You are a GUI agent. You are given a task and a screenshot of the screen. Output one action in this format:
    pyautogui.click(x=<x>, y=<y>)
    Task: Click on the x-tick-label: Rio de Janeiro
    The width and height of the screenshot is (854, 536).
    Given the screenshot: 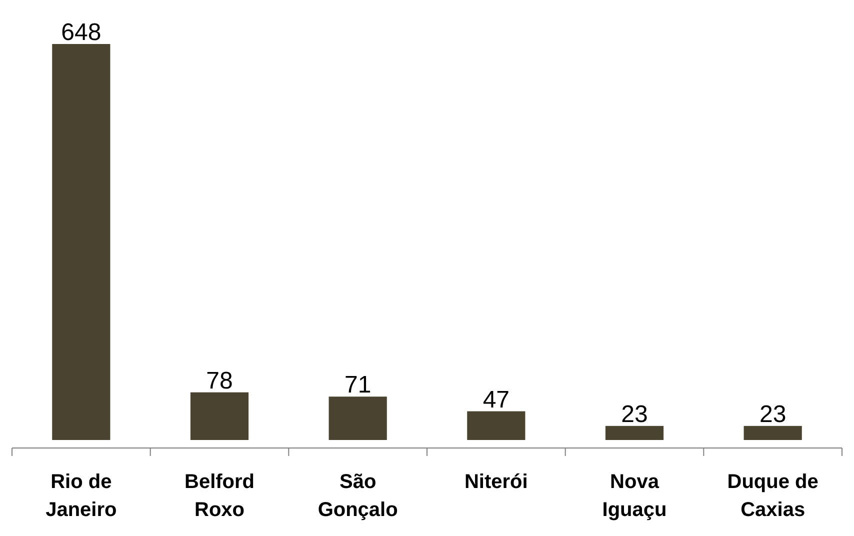 What is the action you would take?
    pyautogui.click(x=81, y=496)
    